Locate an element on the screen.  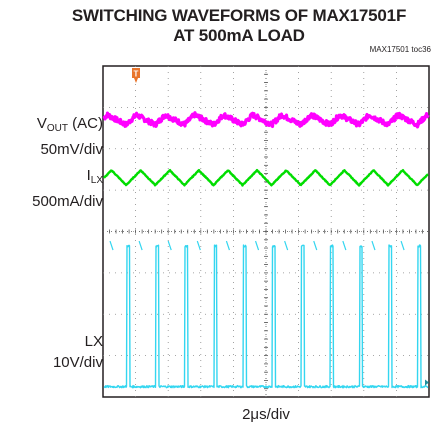
ilx-channel-label: ILX 500mA/div is located at coordinates (67, 188).